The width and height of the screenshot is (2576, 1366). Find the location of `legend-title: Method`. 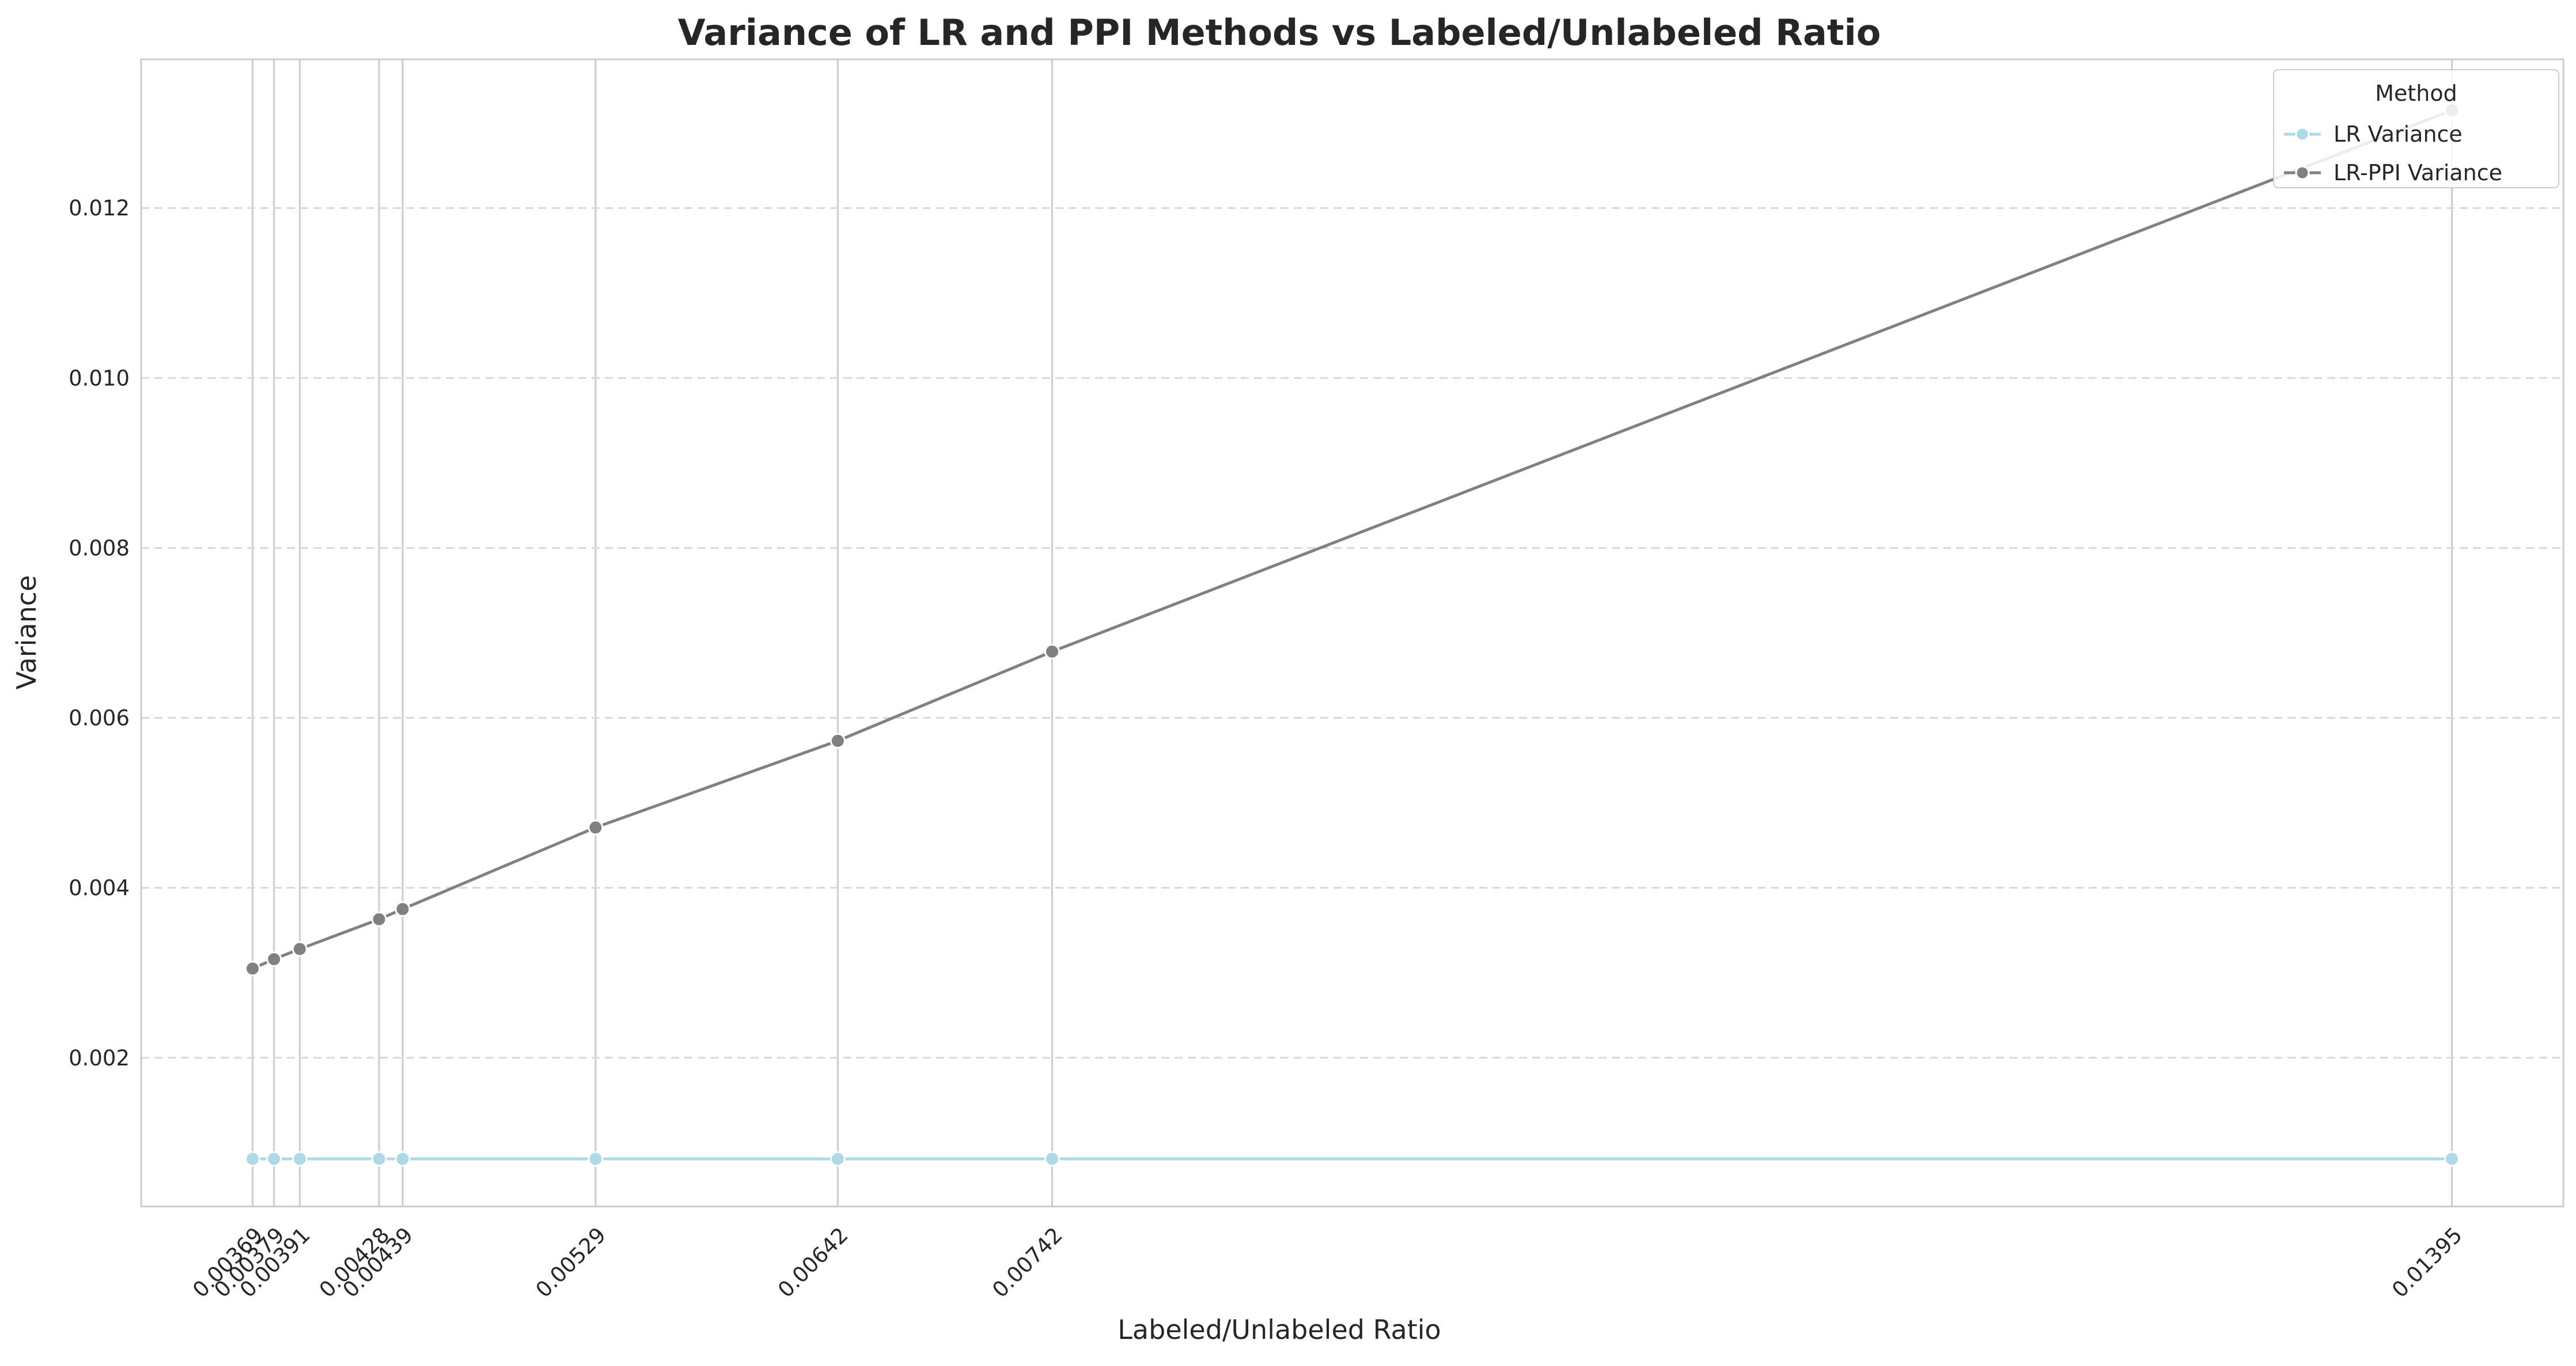

legend-title: Method is located at coordinates (2416, 93).